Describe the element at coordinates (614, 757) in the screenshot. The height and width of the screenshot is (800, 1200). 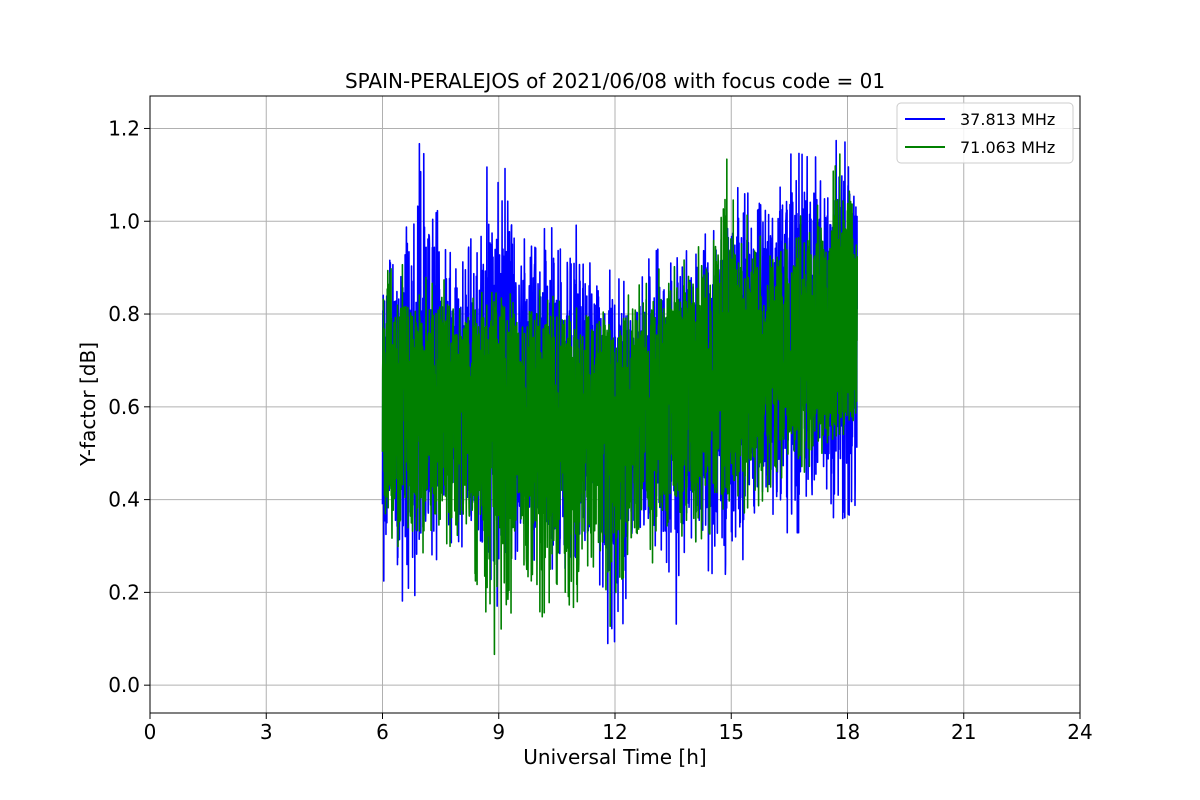
I see `x-axis-label: Universal Time [h]` at that location.